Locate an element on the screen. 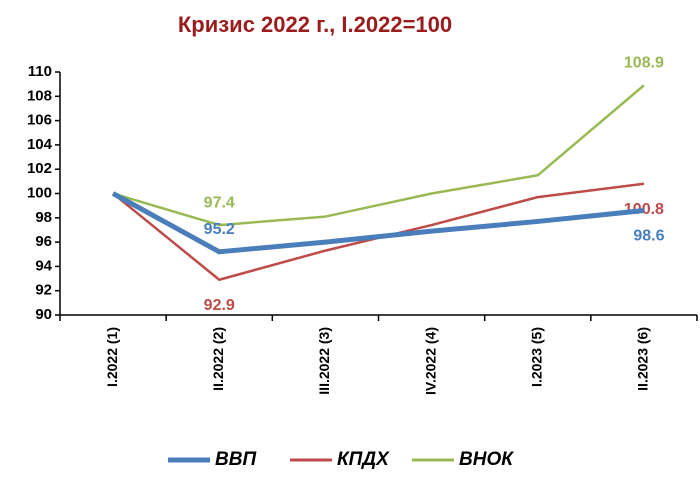 The height and width of the screenshot is (480, 700). y-tick-label: 94 is located at coordinates (43, 265).